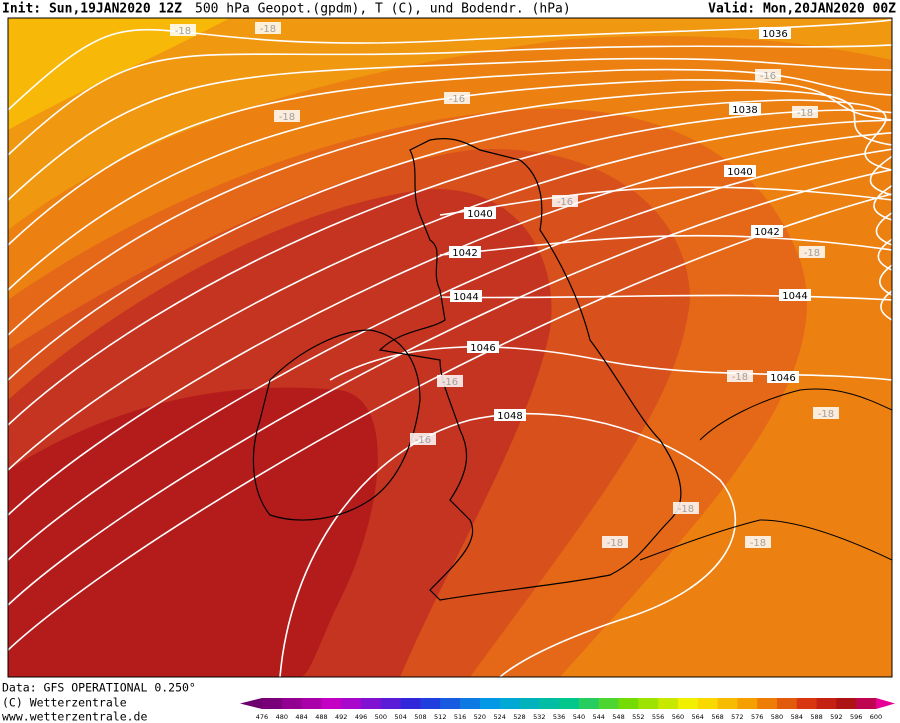 Image resolution: width=900 pixels, height=723 pixels. Describe the element at coordinates (480, 717) in the screenshot. I see `color-bar-label: 520` at that location.